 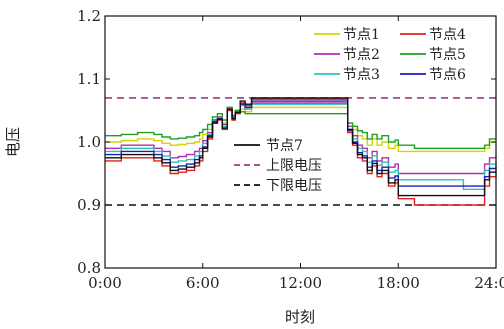 What do you see at coordinates (89, 268) in the screenshot?
I see `y-tick-label: 0.8` at bounding box center [89, 268].